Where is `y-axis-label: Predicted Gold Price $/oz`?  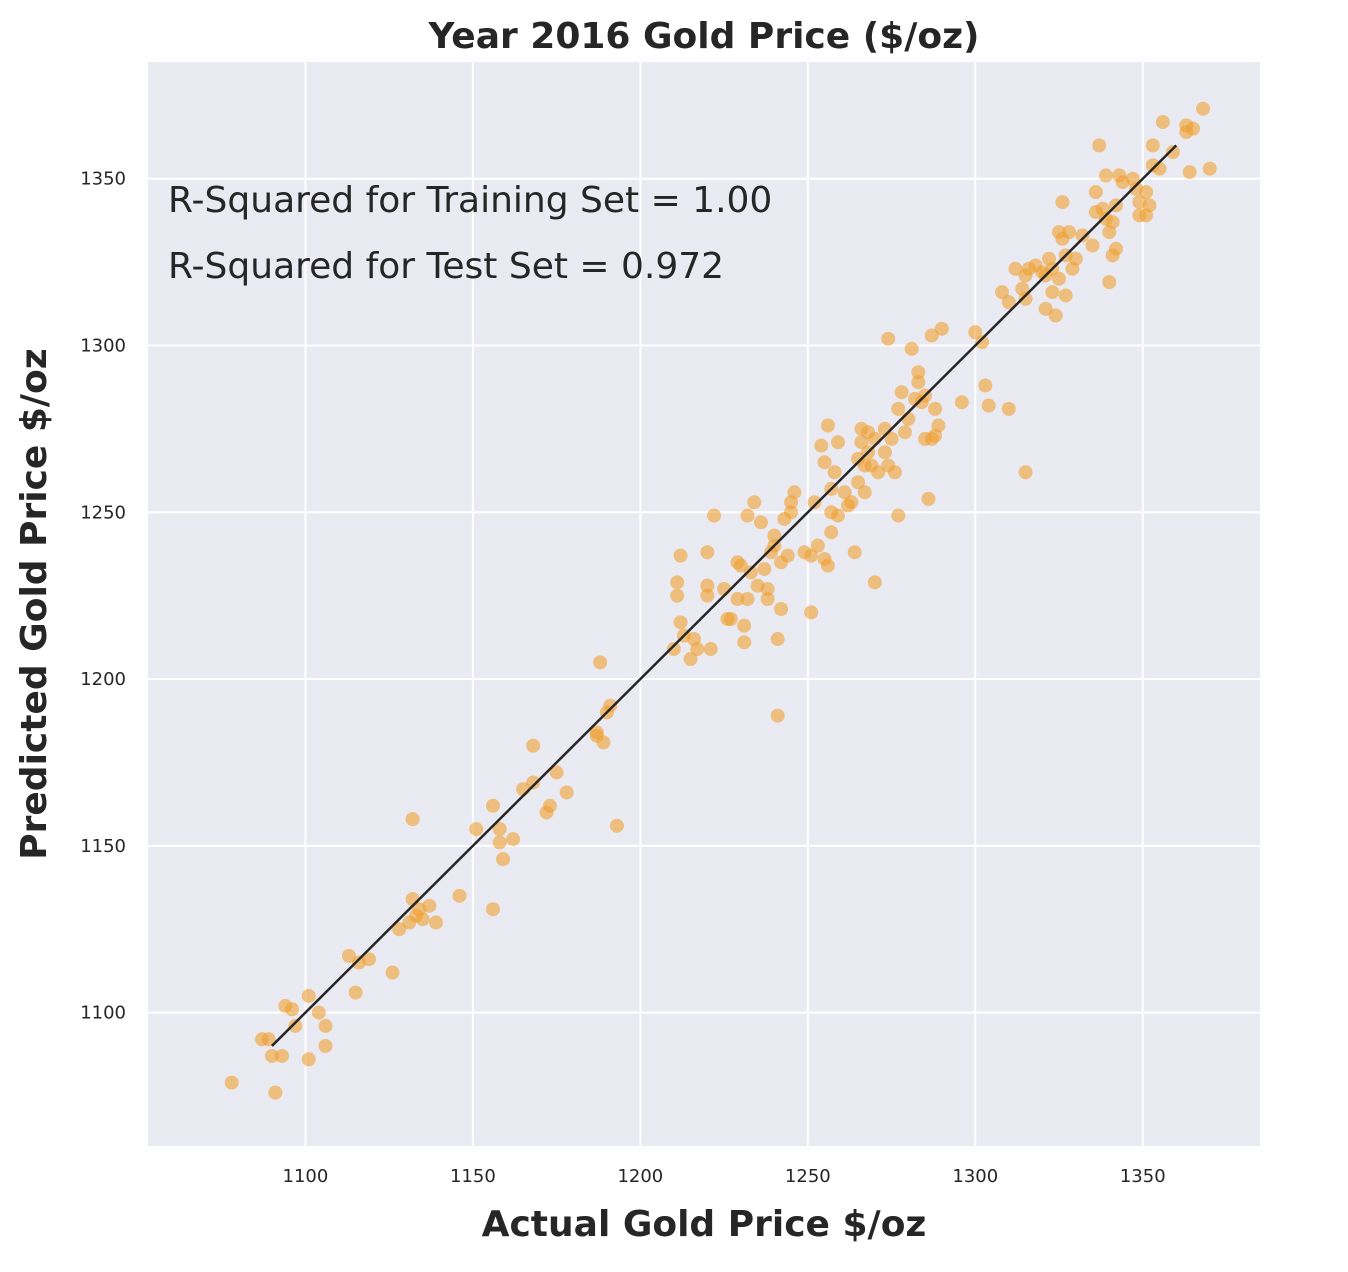
y-axis-label: Predicted Gold Price $/oz is located at coordinates (34, 604).